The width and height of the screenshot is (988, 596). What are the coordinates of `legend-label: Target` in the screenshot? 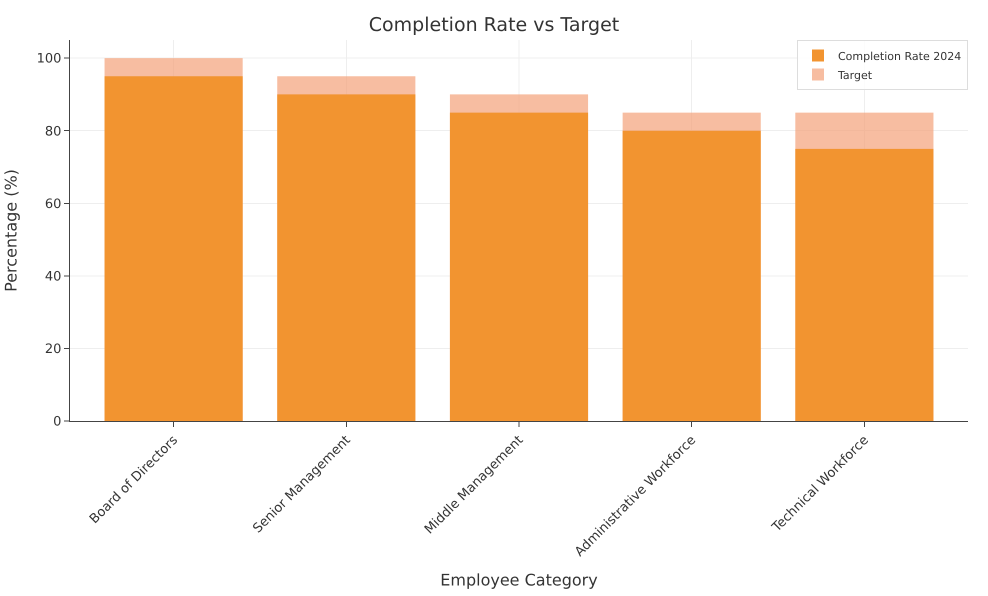 It's located at (855, 75).